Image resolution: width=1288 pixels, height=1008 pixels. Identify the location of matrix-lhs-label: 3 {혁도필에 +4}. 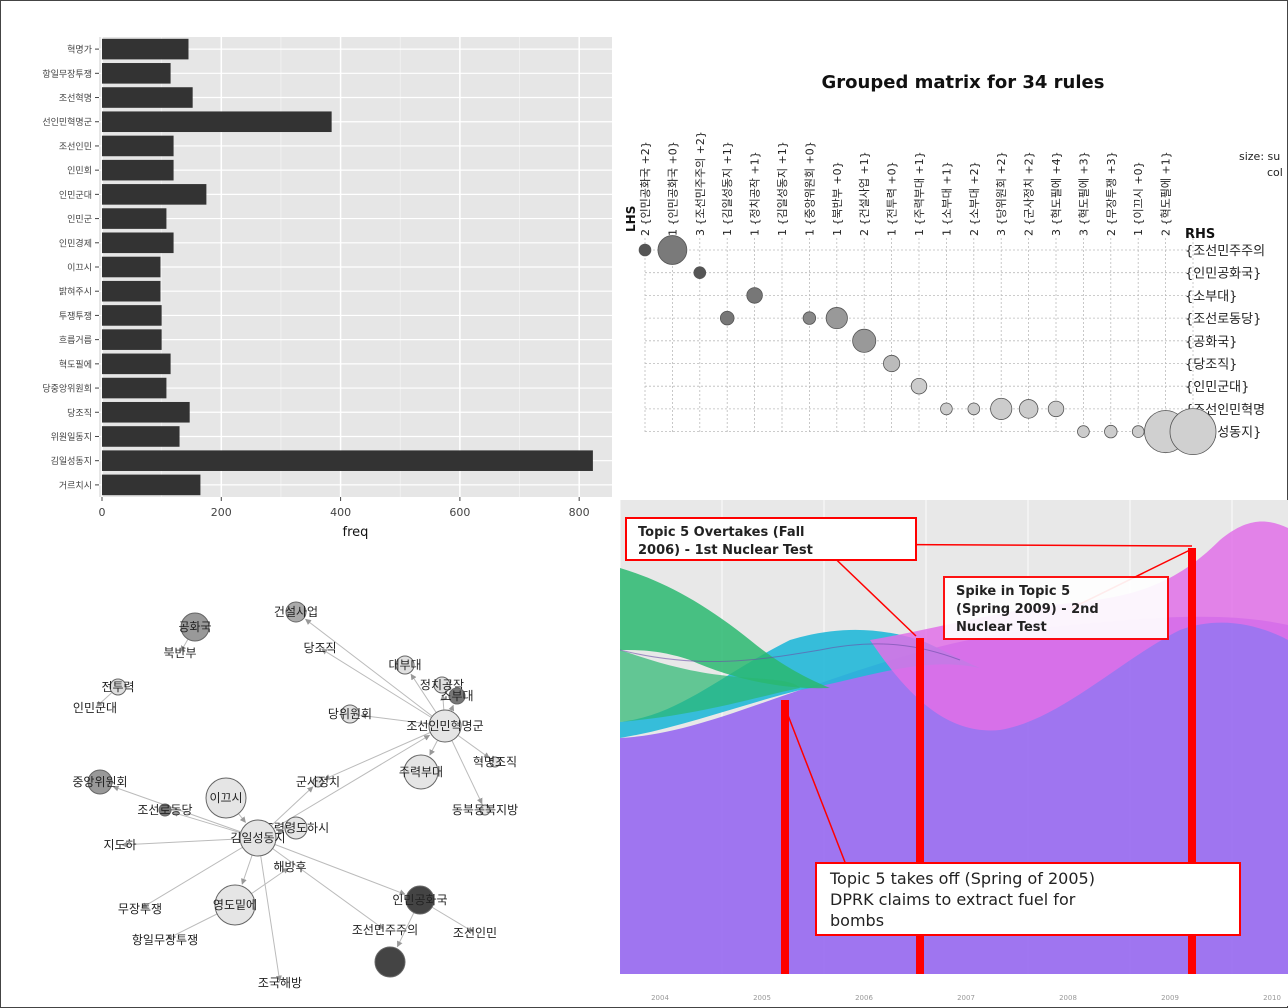
(1056, 193).